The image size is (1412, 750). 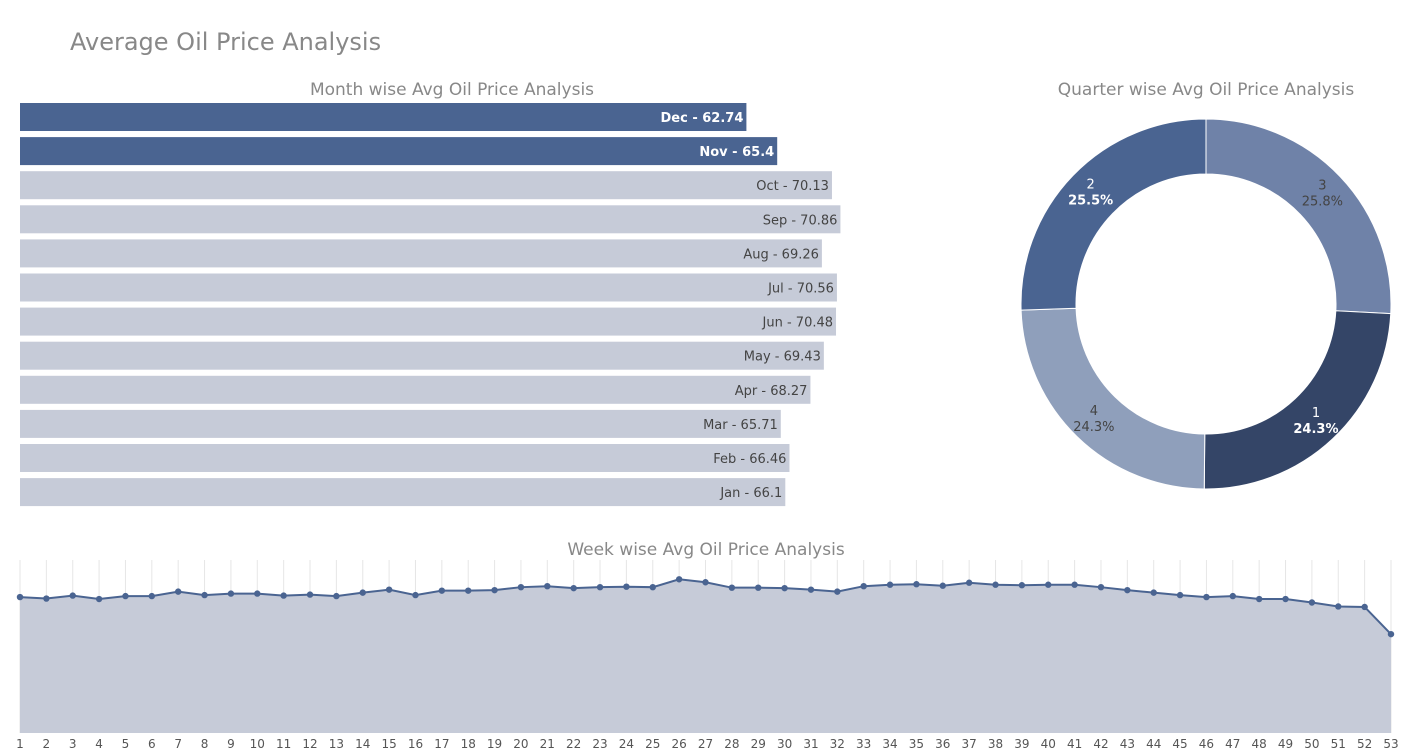 I want to click on x-tick-label: 24, so click(x=626, y=743).